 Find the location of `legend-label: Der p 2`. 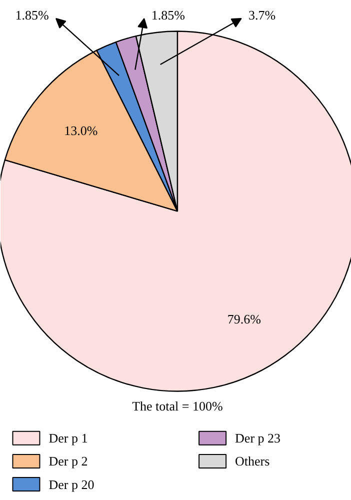

legend-label: Der p 2 is located at coordinates (68, 461).